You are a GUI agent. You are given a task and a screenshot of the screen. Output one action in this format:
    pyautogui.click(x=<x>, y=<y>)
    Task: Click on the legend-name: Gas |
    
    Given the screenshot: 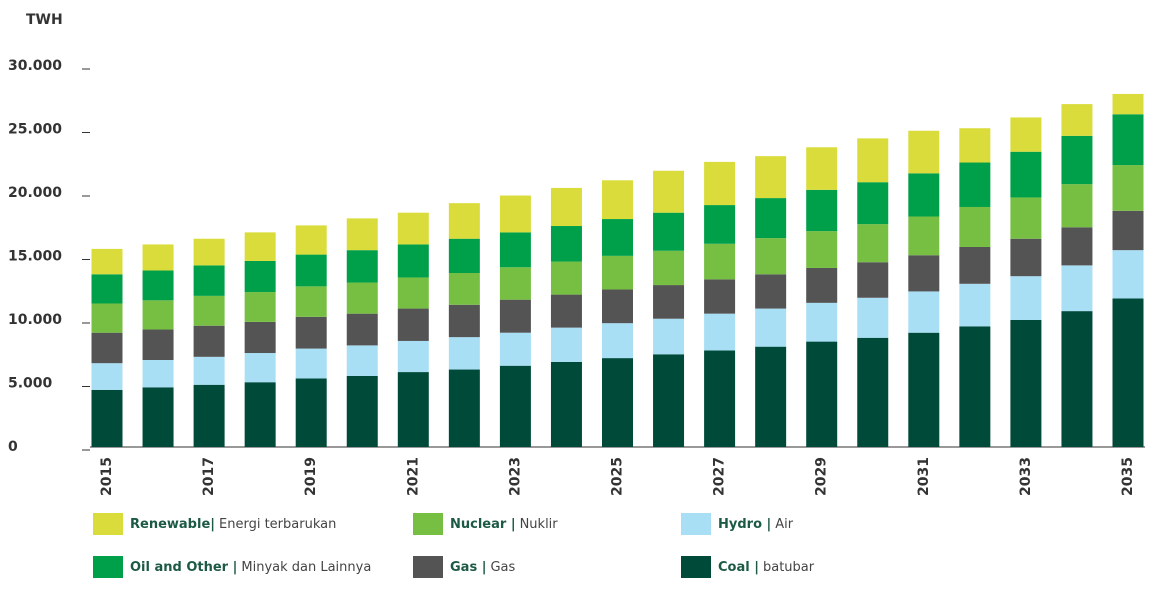 What is the action you would take?
    pyautogui.click(x=468, y=567)
    